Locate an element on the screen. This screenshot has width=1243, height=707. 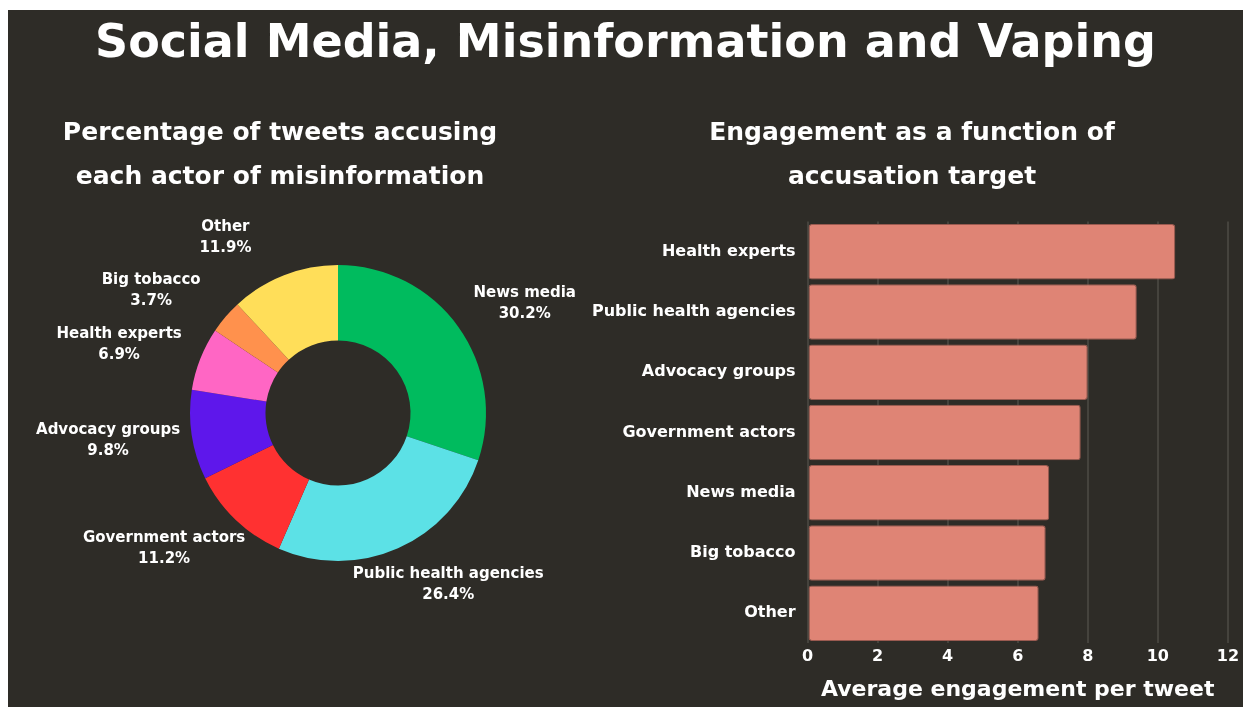
x-tick-label: 10 is located at coordinates (1157, 656).